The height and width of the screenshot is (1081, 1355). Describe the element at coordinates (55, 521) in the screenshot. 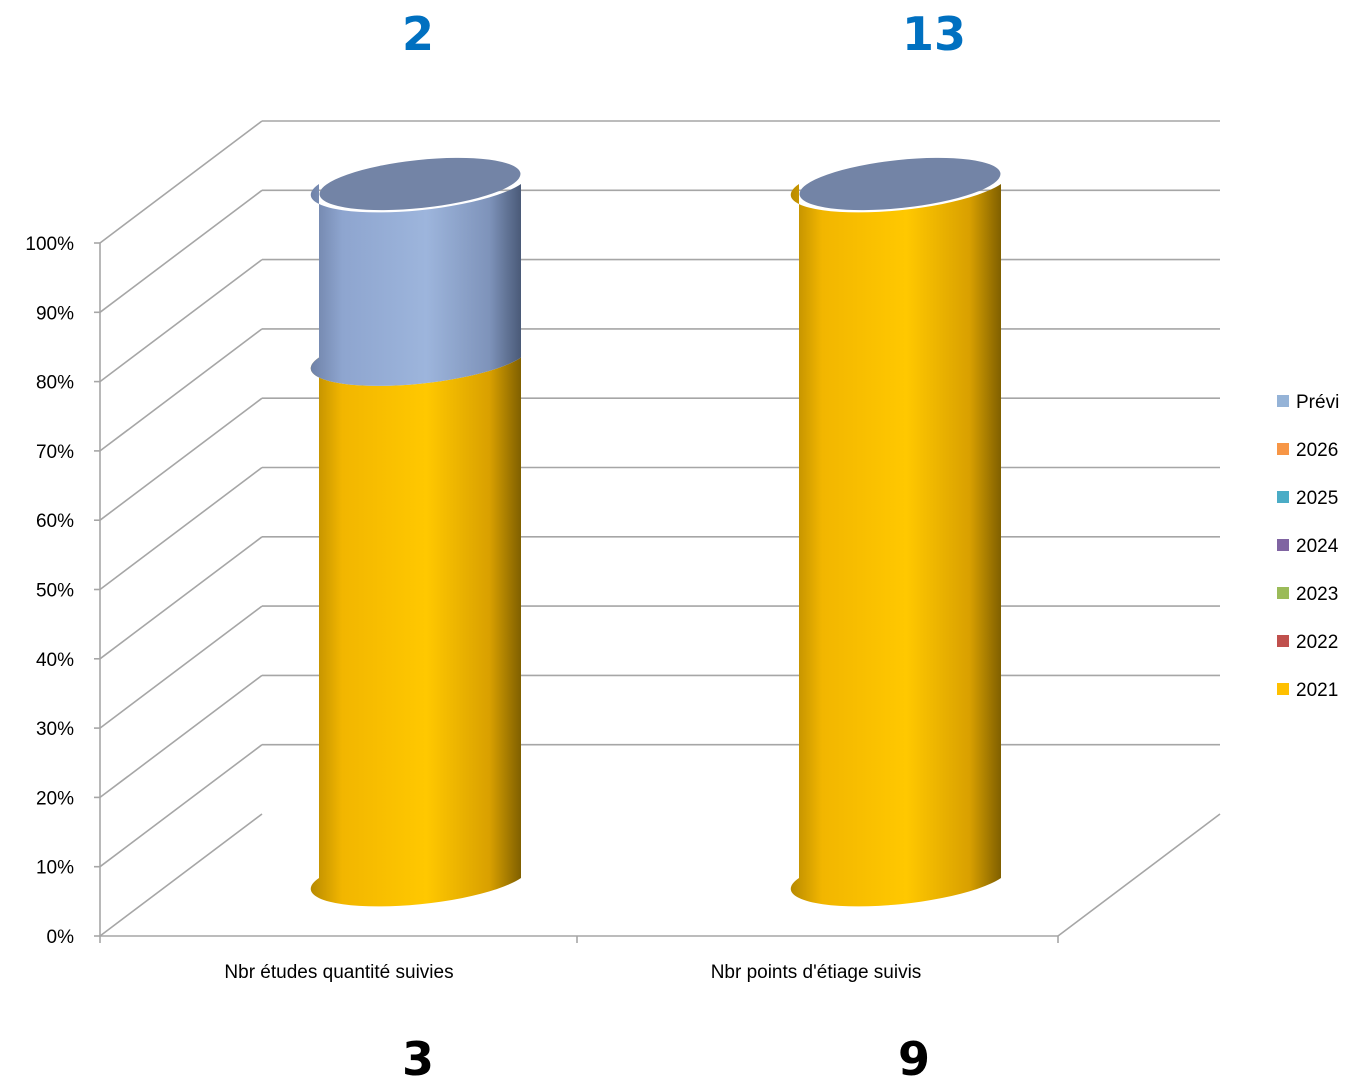

I see `y-tick-label: 60%` at that location.